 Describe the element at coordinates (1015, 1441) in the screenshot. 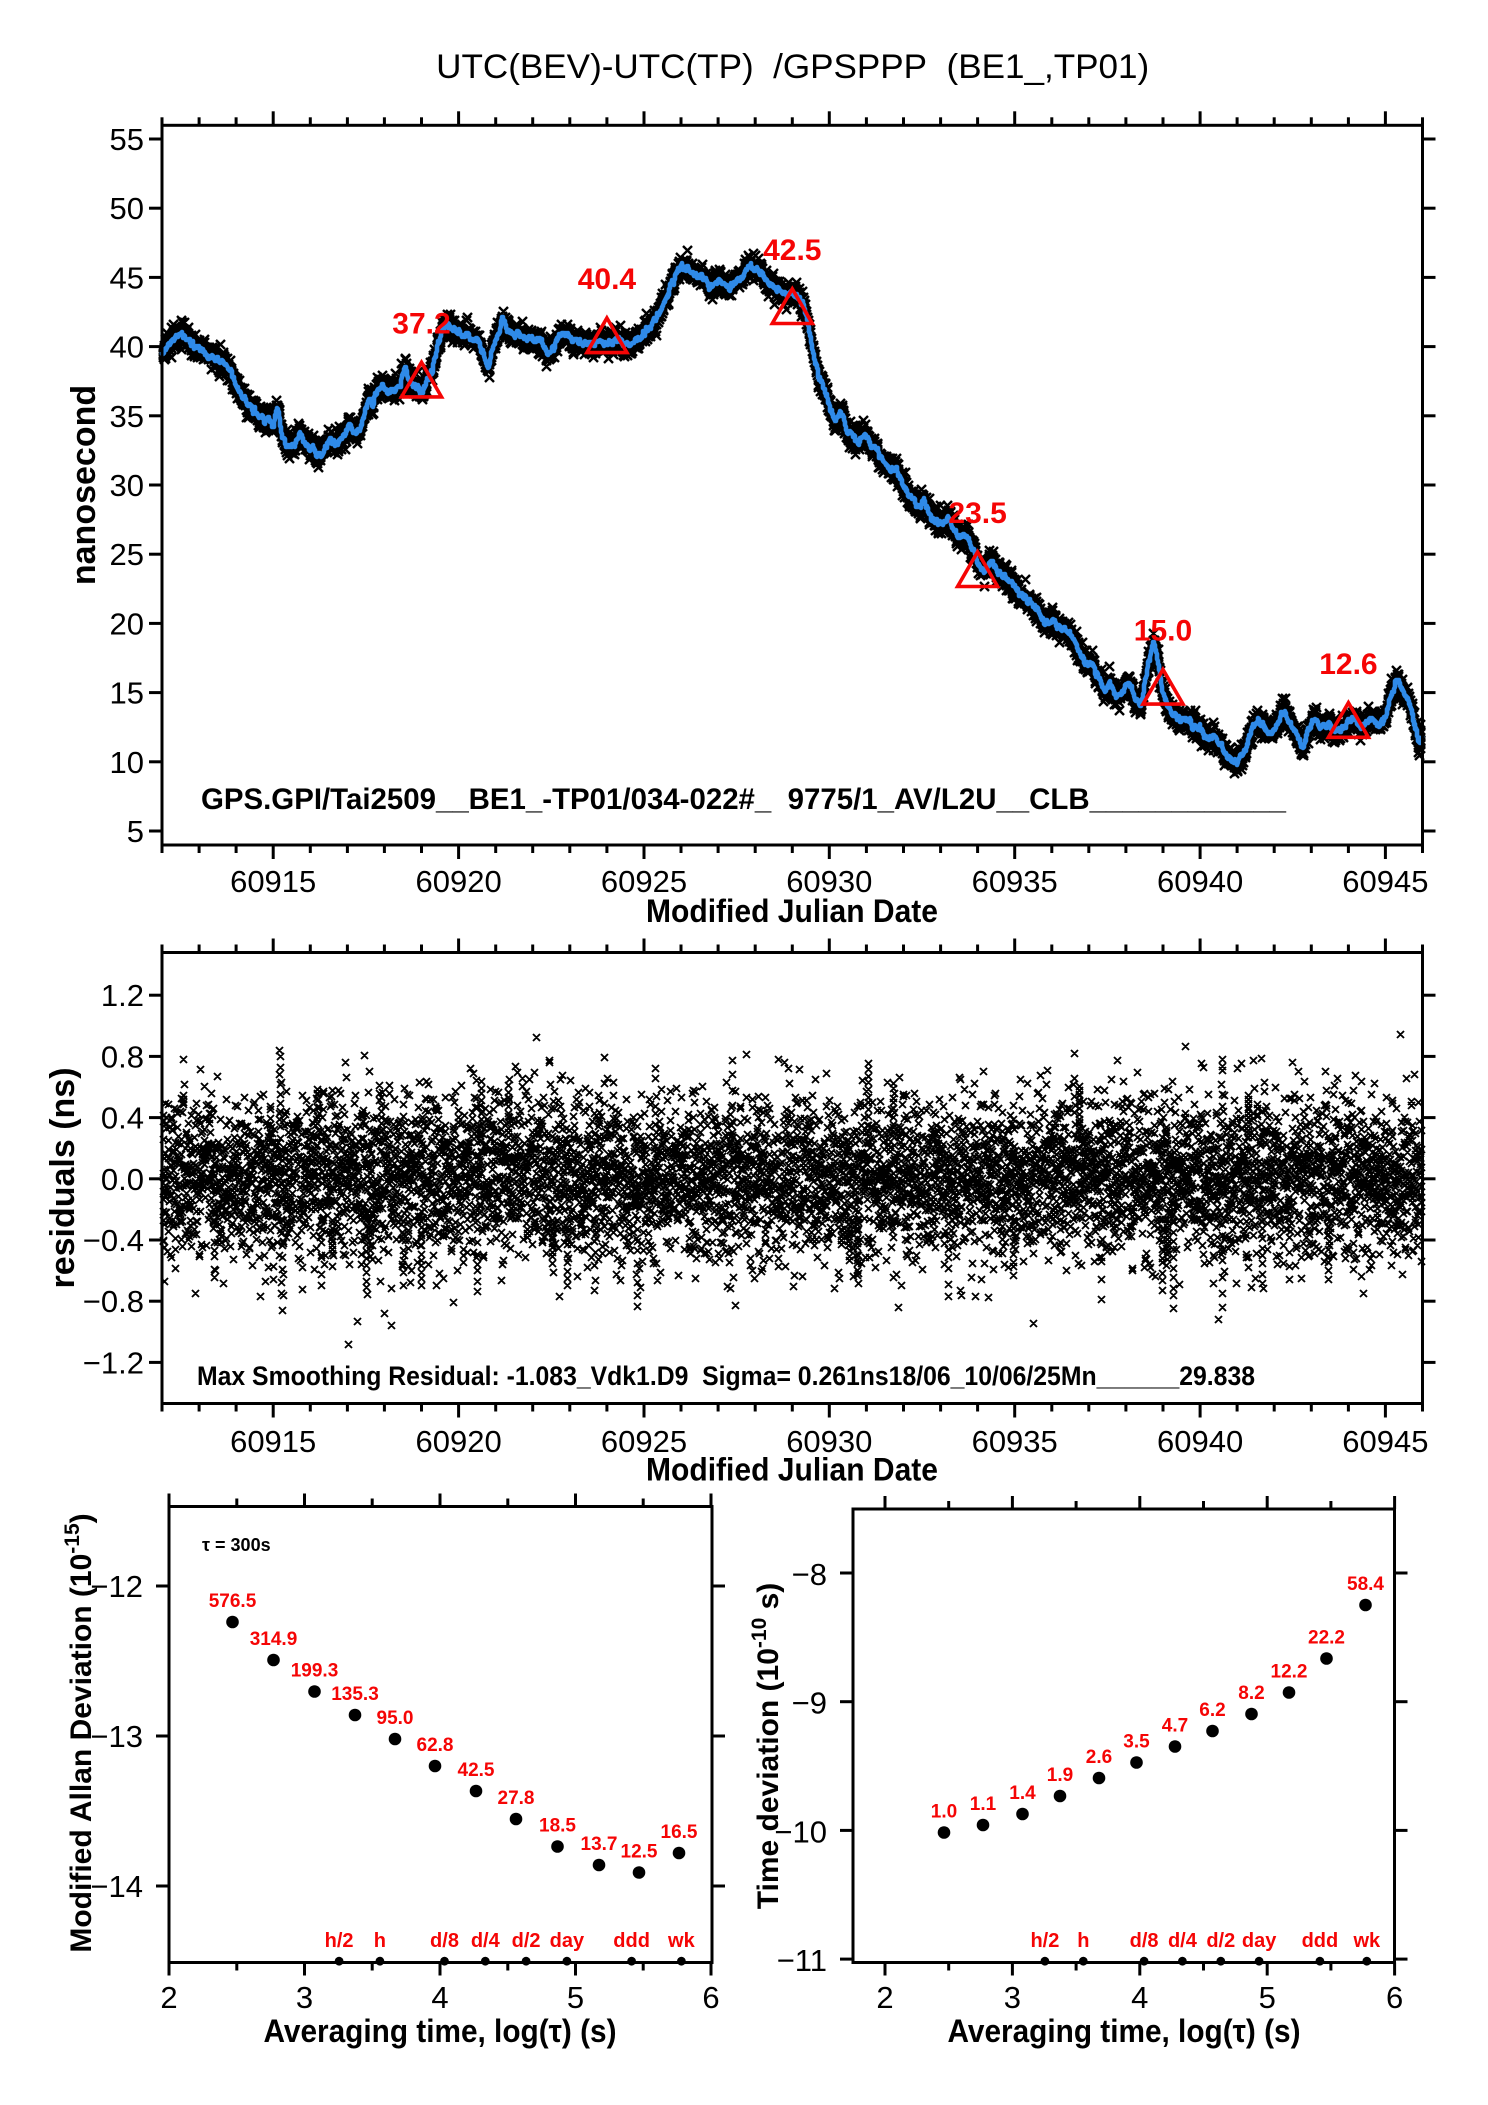

I see `svg-text: 60935` at that location.